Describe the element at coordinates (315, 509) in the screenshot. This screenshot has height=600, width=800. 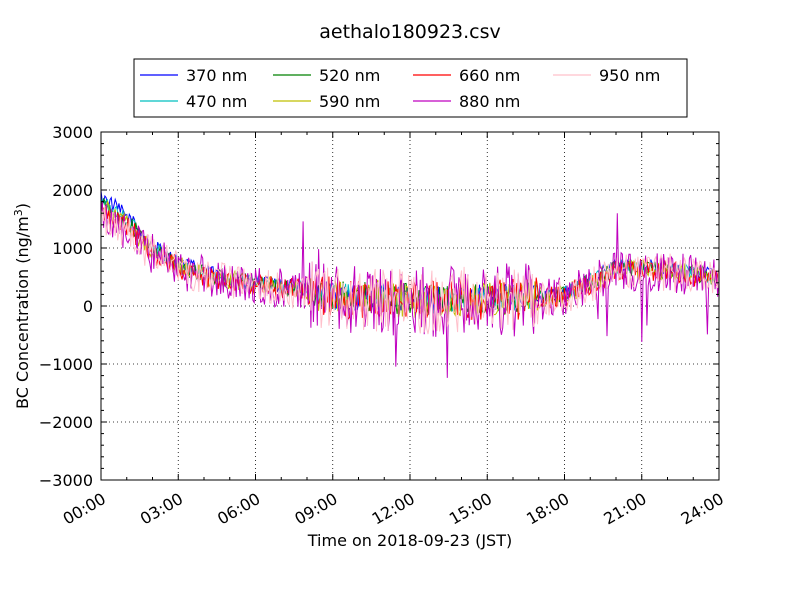
I see `x-tick-label: 09:00` at that location.